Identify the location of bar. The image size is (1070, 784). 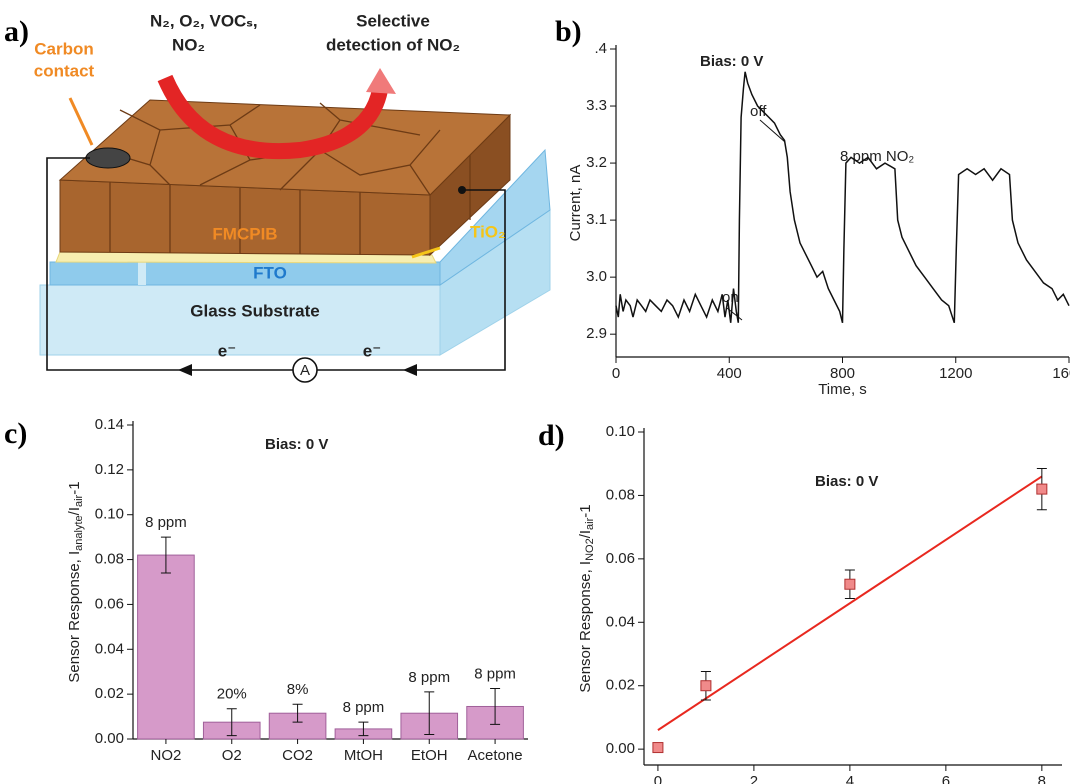
(166, 647).